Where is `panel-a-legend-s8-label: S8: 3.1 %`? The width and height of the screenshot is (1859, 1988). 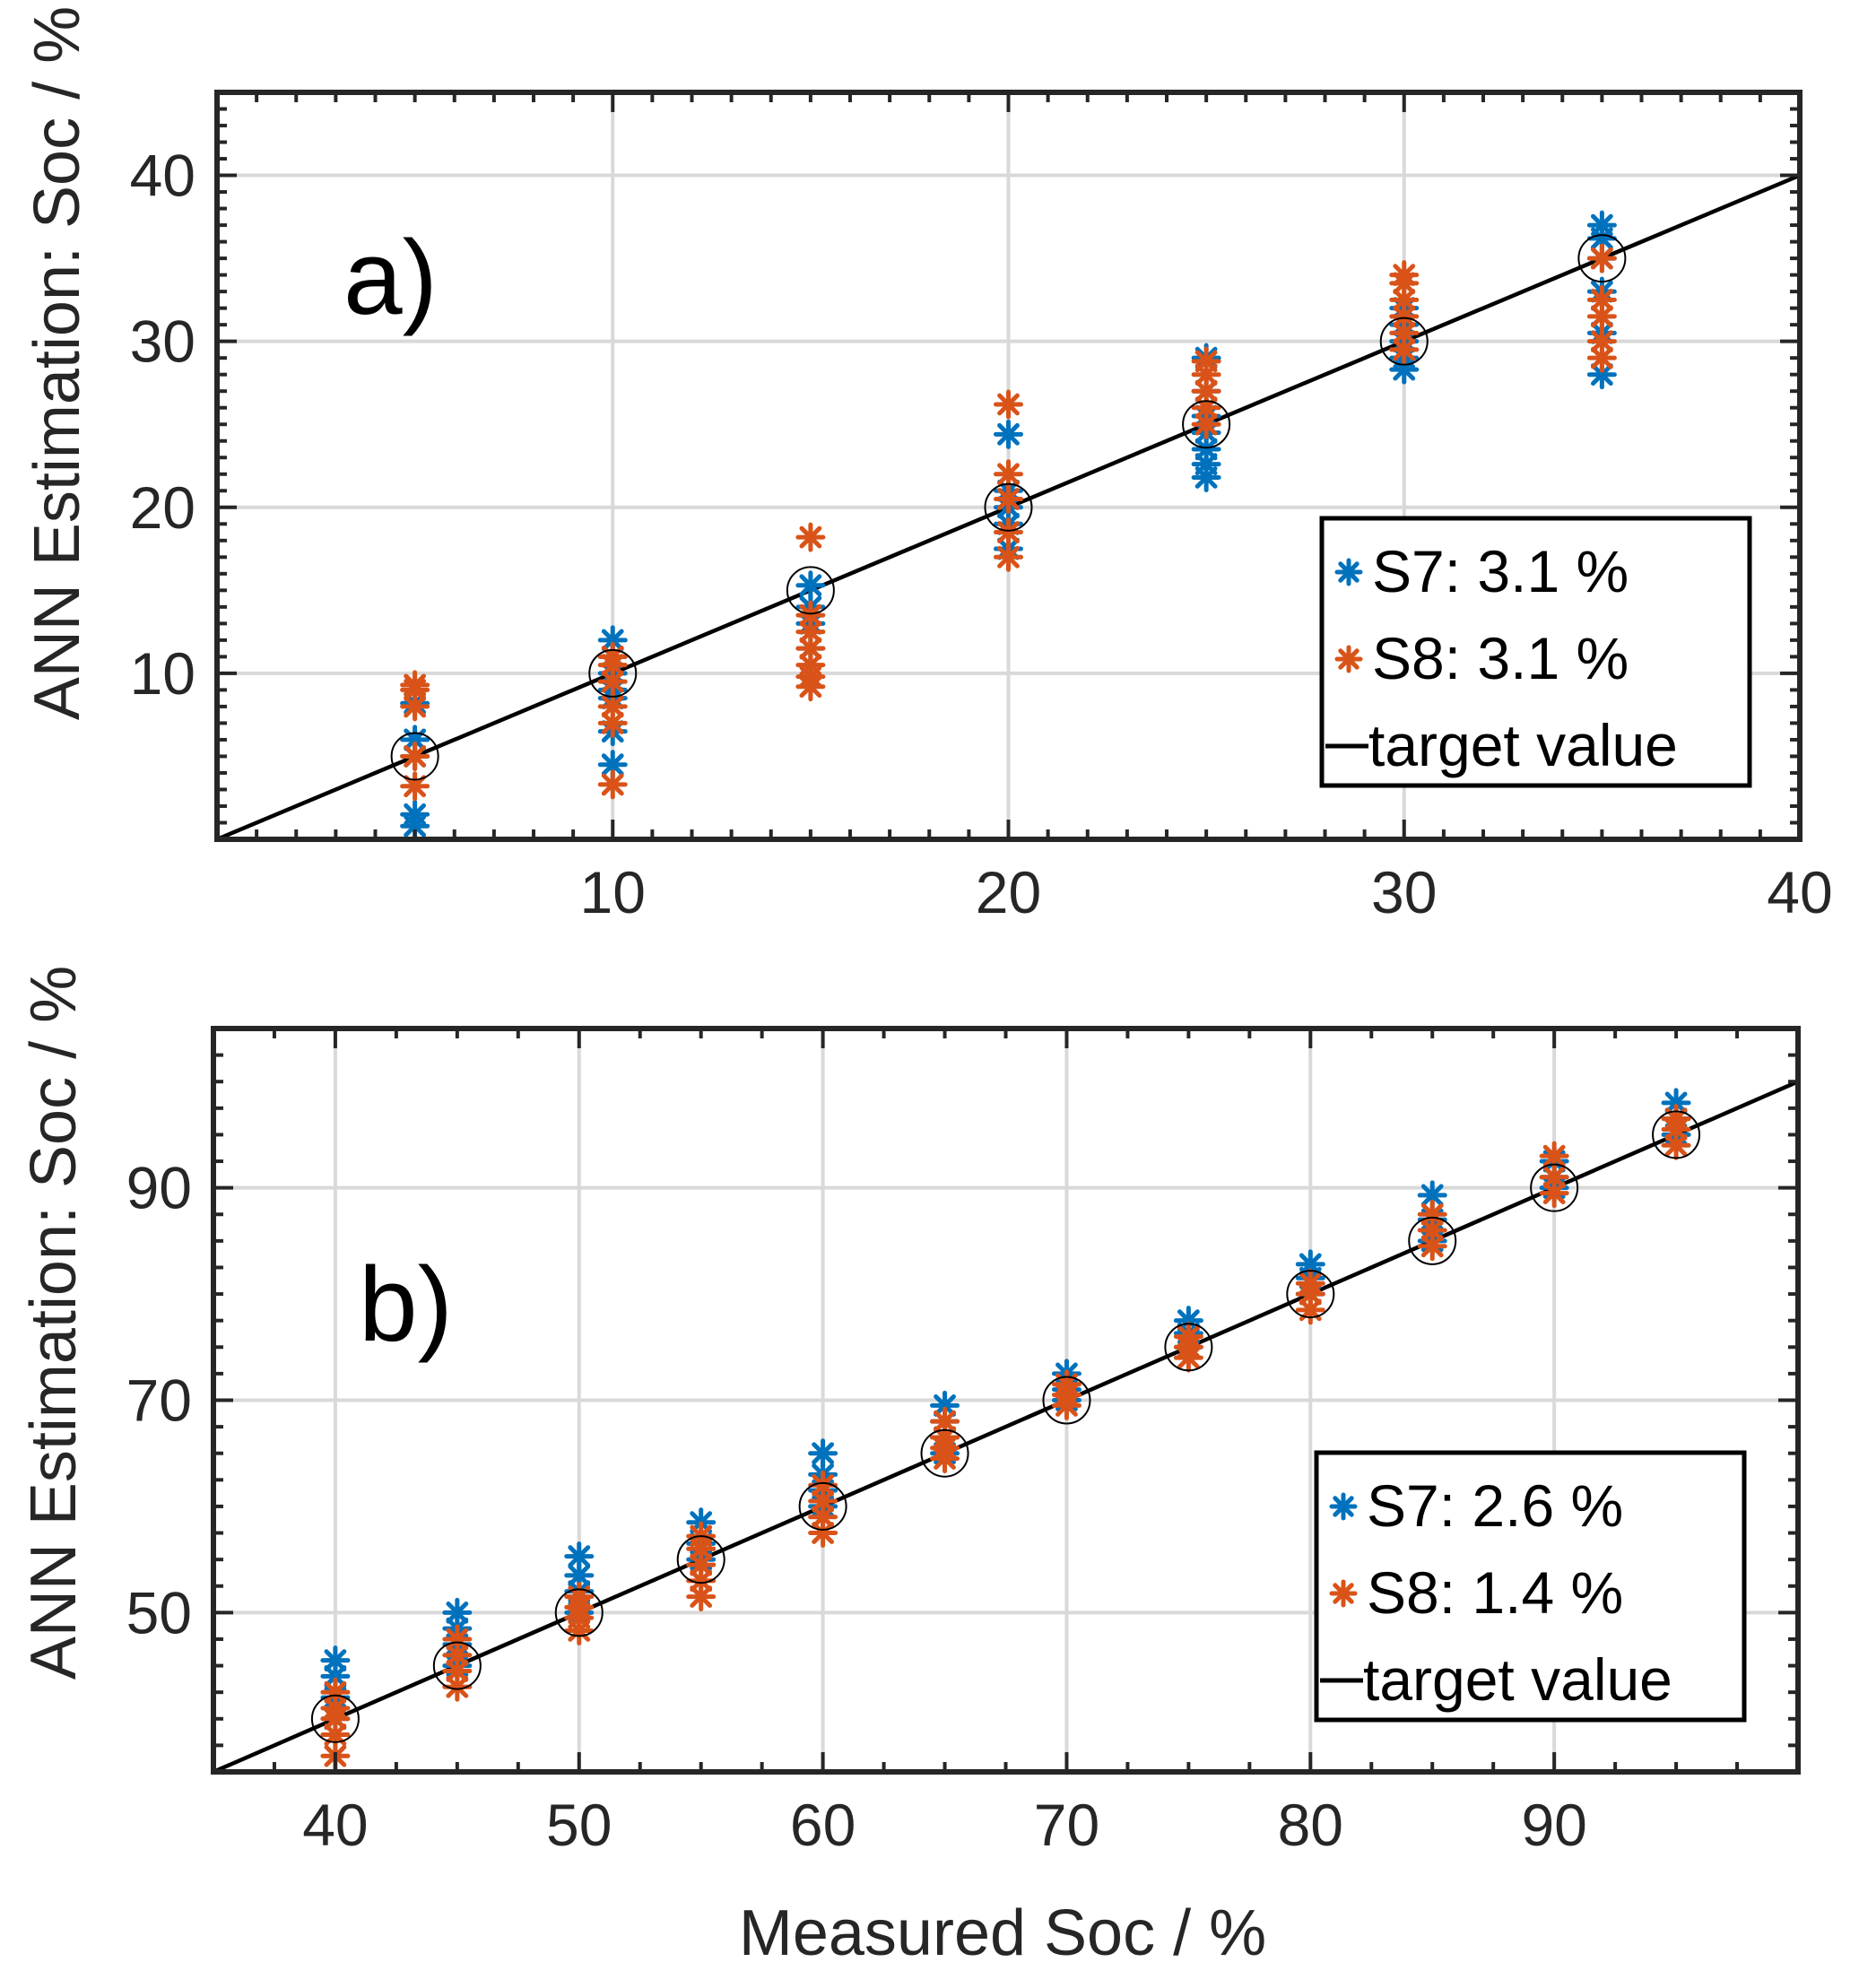
panel-a-legend-s8-label: S8: 3.1 % is located at coordinates (1500, 658).